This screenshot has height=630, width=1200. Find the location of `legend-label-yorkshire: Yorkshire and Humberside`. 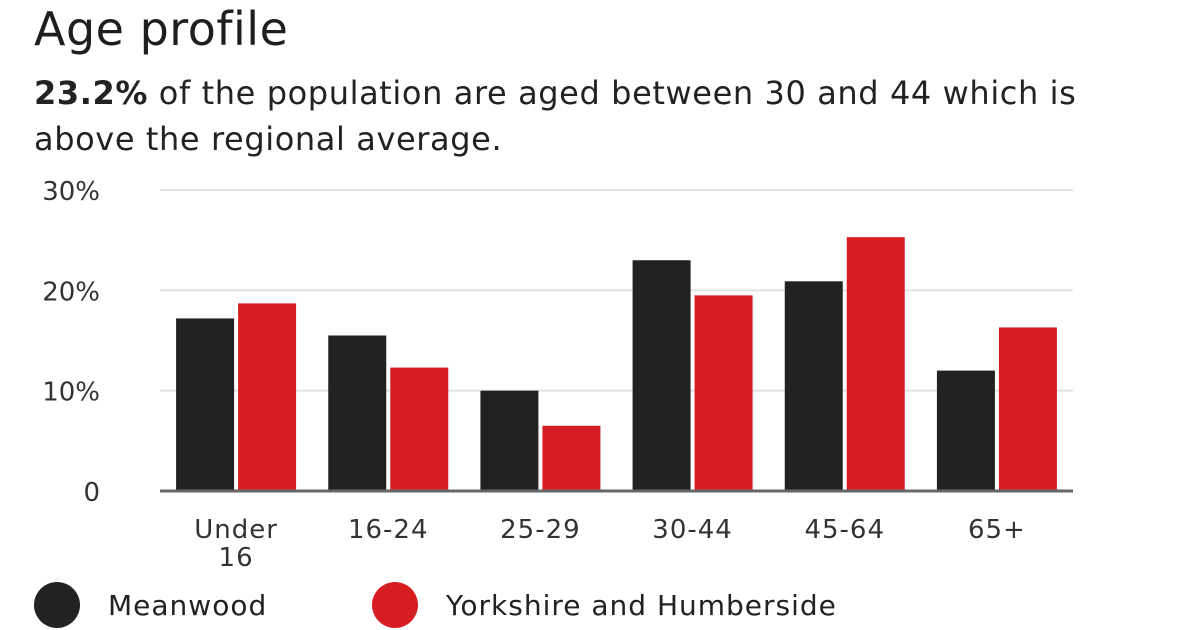

legend-label-yorkshire: Yorkshire and Humberside is located at coordinates (641, 605).